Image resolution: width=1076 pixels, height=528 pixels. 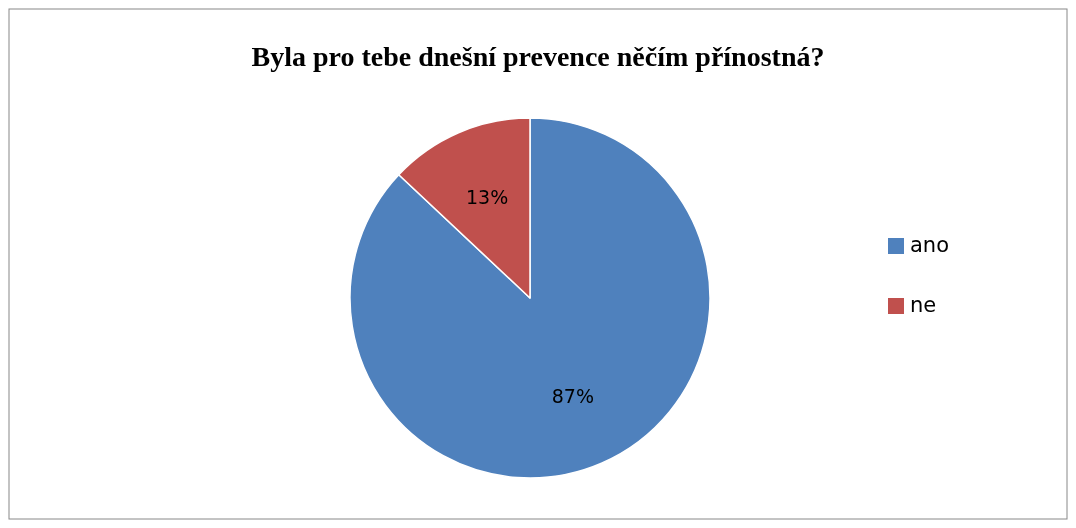 I want to click on legend-label: ne, so click(x=923, y=305).